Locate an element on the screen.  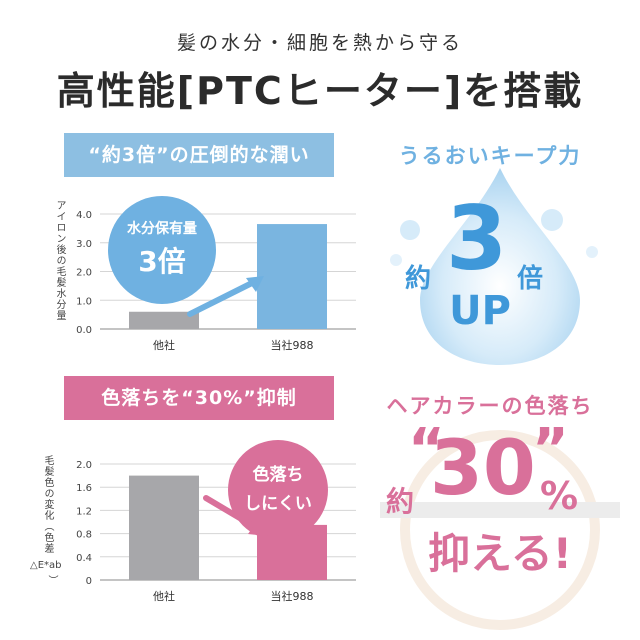
moisture-banner: “約3倍”の圧倒的な潤い is located at coordinates (199, 155).